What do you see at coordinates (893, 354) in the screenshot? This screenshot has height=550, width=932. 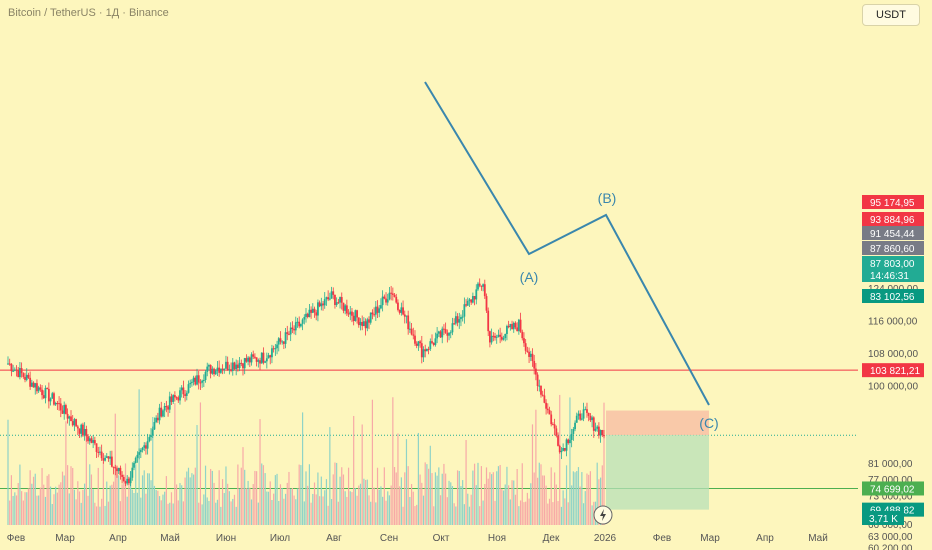 I see `y-tick-label: 108 000,00` at bounding box center [893, 354].